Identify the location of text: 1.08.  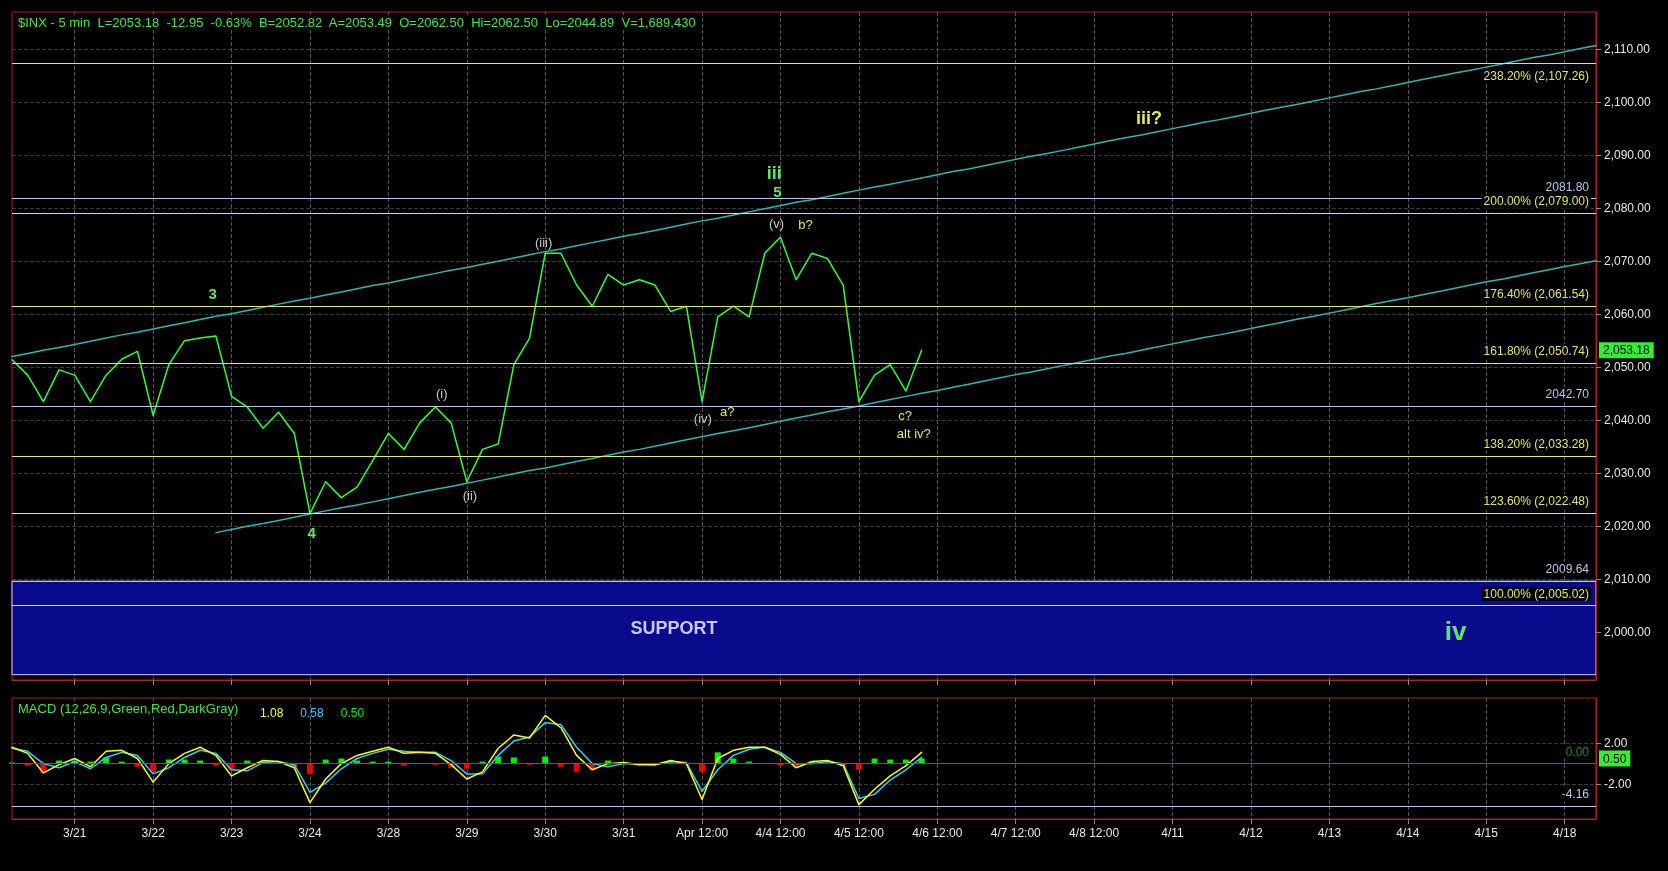
(272, 713).